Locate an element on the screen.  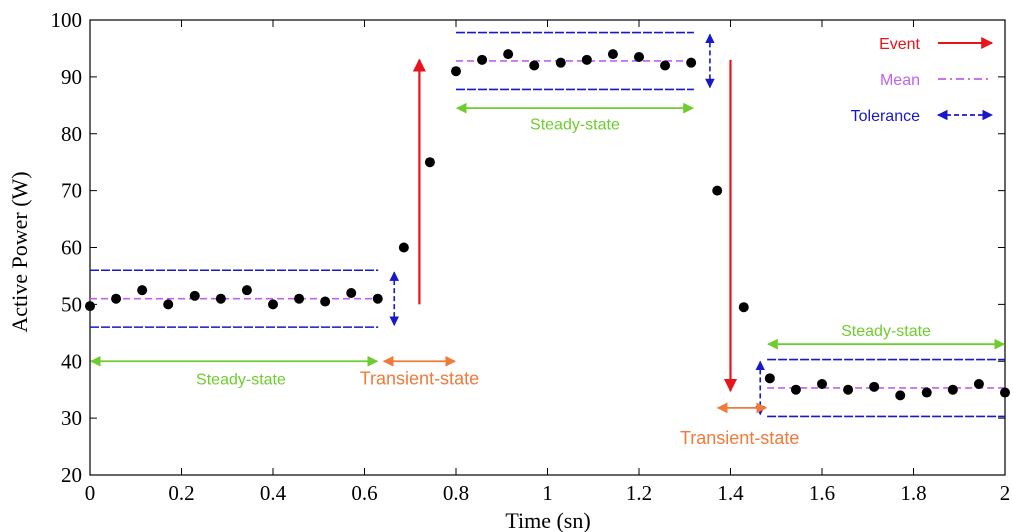
y-tick-label: 80 is located at coordinates (71, 134).